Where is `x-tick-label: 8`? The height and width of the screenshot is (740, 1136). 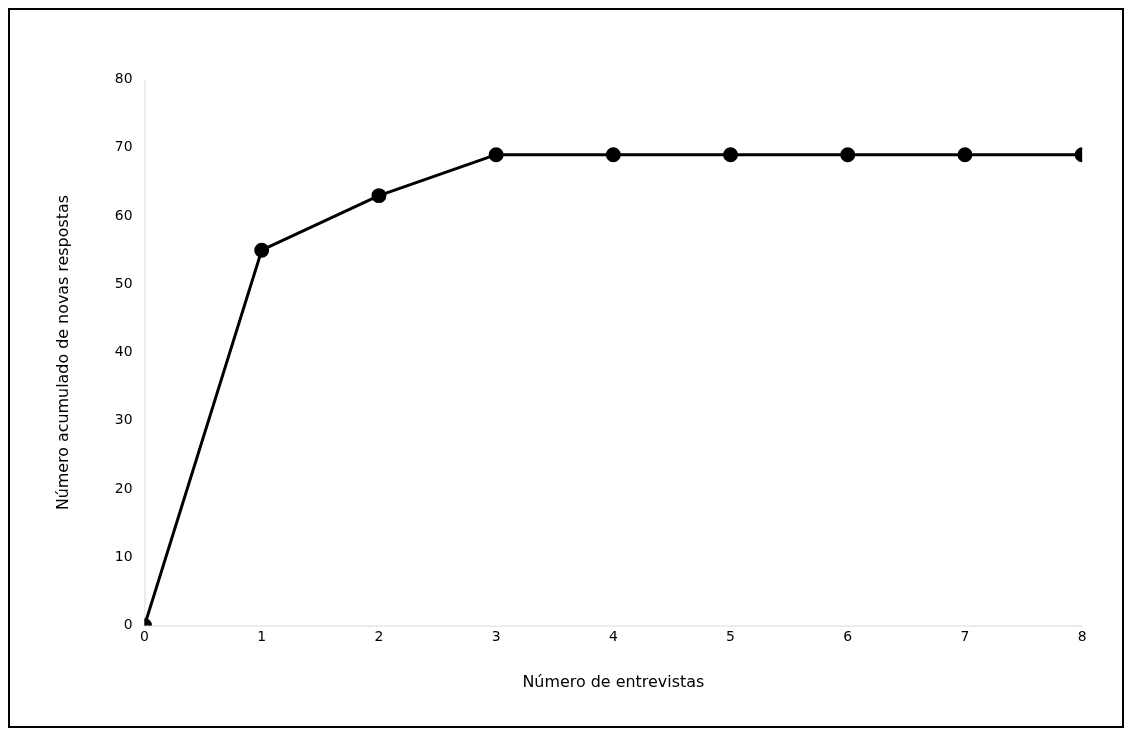
x-tick-label: 8 is located at coordinates (1082, 635).